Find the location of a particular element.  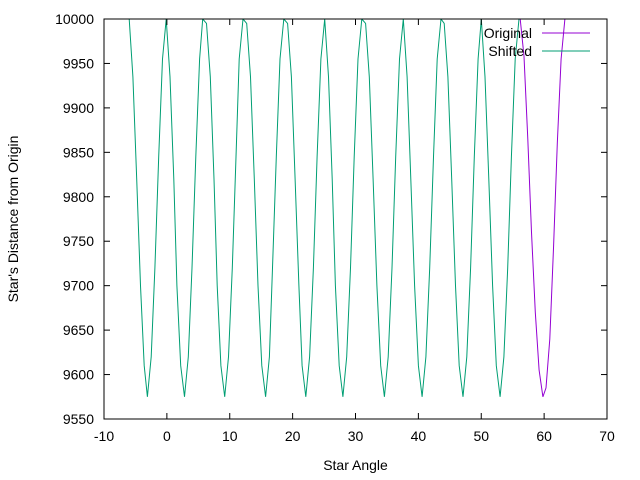

x-tick-label: 0 is located at coordinates (167, 436).